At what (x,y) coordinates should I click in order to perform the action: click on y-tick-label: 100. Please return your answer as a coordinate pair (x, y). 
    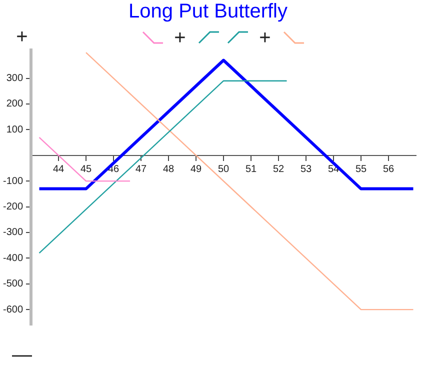
    Looking at the image, I should click on (15, 130).